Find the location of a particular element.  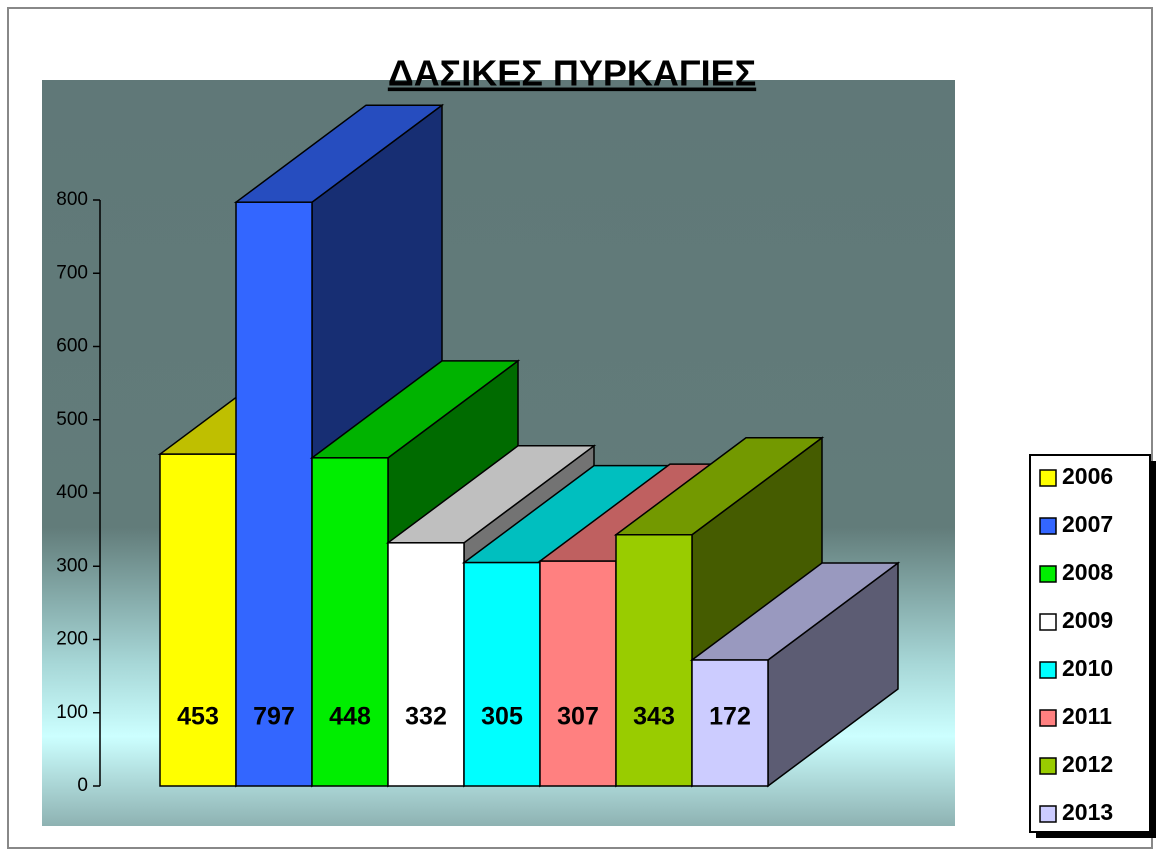

data-label: 172 is located at coordinates (730, 717).